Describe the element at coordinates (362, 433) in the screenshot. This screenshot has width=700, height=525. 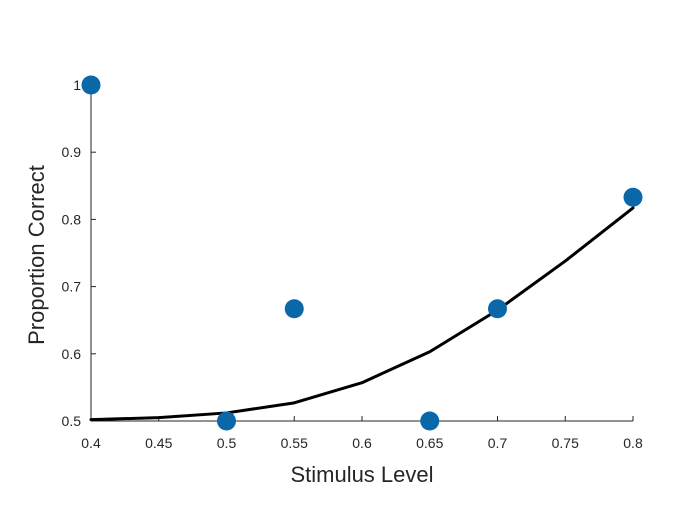
I see `x-axis-ticks: 0.4 0.45 0.5 0.55 0.6 0.65 0.7 0.75 0.8` at that location.